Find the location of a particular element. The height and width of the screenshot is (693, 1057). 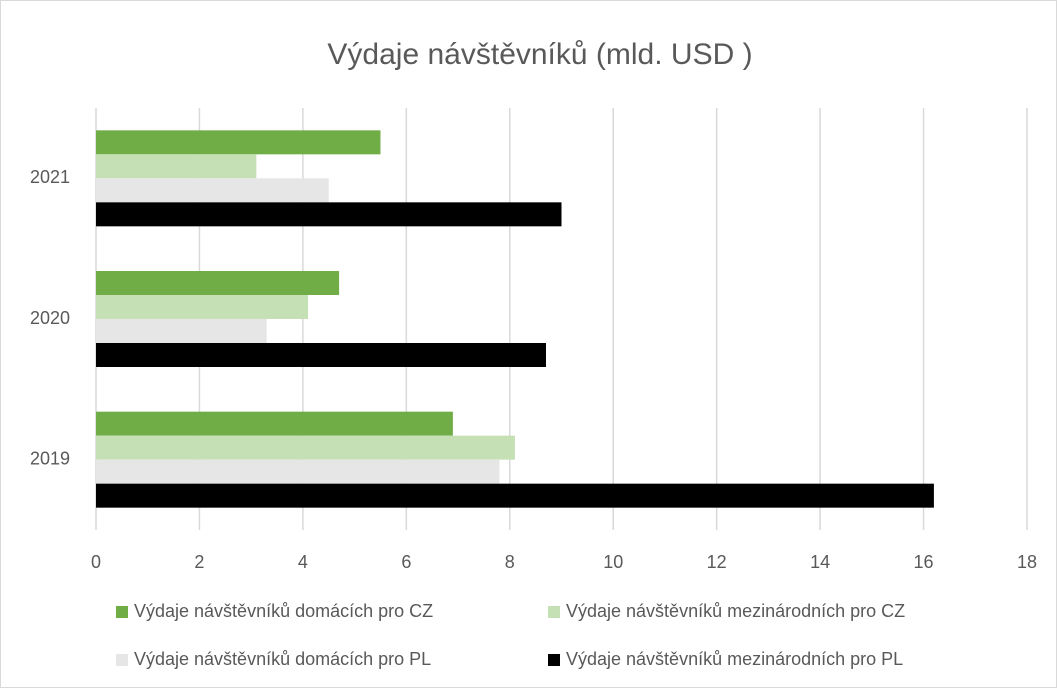

x-tick-label: 6 is located at coordinates (406, 562).